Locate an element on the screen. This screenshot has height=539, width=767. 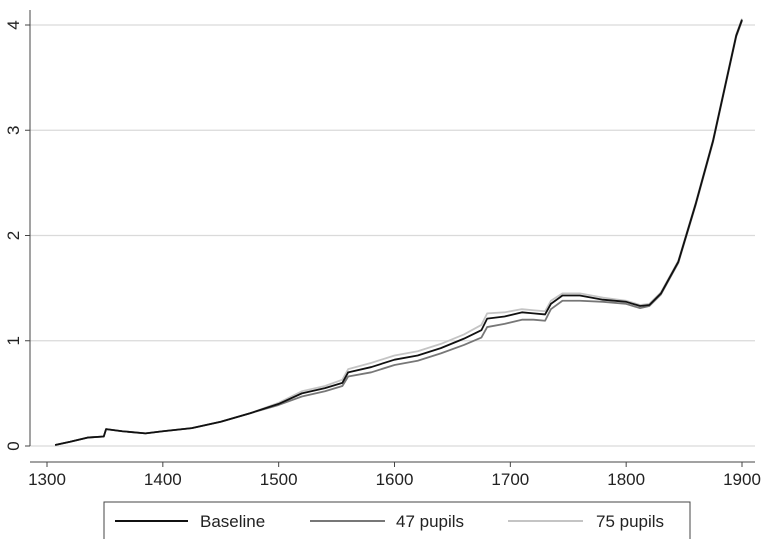
y-tick-label-2: 2 is located at coordinates (13, 235).